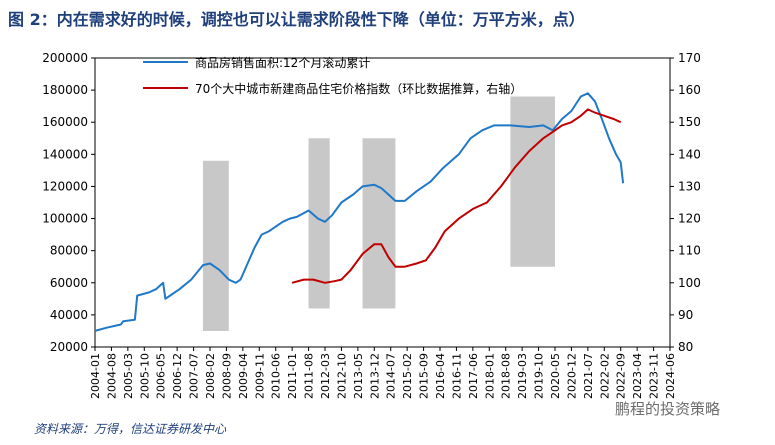  Describe the element at coordinates (144, 376) in the screenshot. I see `x-tick-label: 2005-10` at that location.